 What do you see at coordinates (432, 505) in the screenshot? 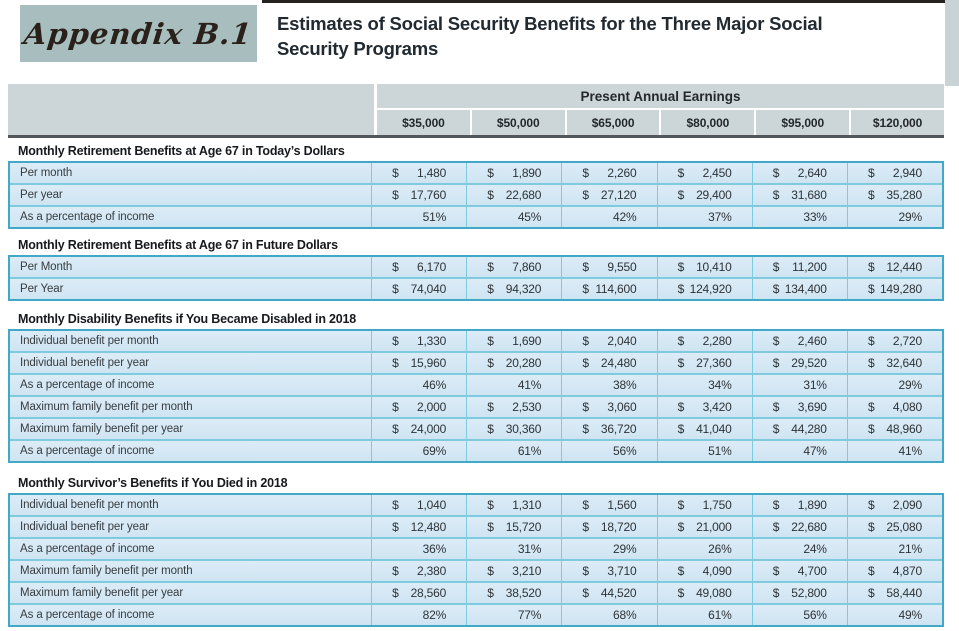
I see `amount: 1,040` at bounding box center [432, 505].